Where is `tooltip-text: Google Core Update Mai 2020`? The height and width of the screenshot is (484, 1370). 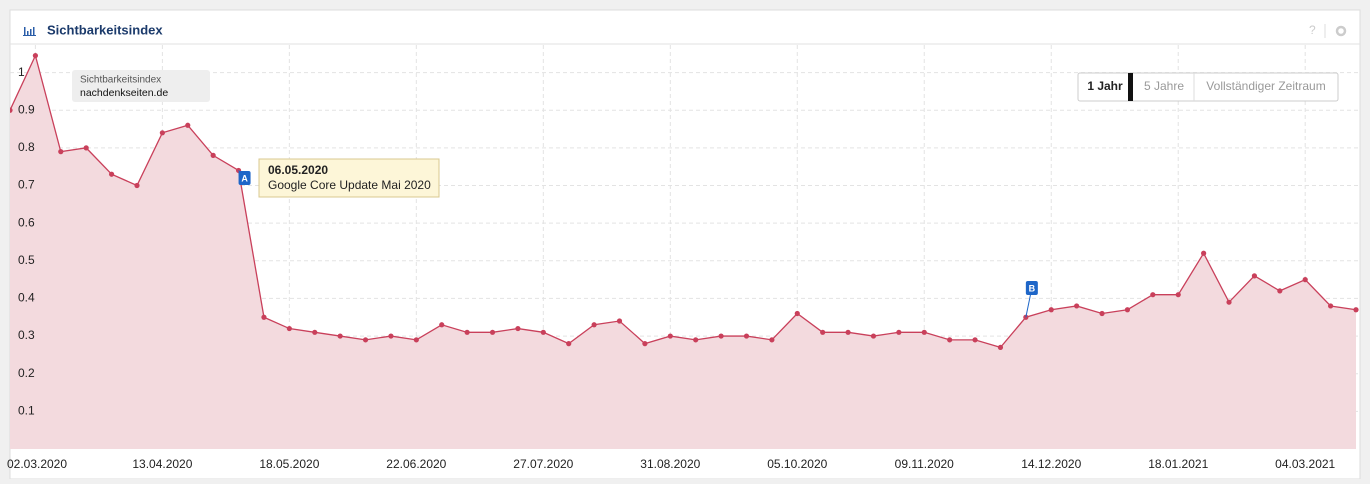
tooltip-text: Google Core Update Mai 2020 is located at coordinates (349, 185).